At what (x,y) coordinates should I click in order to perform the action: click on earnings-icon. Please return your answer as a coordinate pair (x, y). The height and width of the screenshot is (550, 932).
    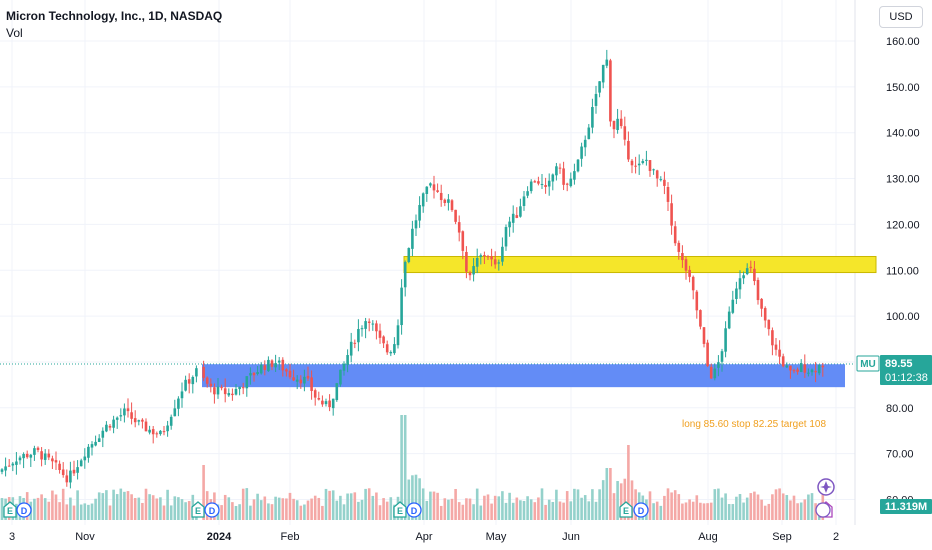
    Looking at the image, I should click on (400, 509).